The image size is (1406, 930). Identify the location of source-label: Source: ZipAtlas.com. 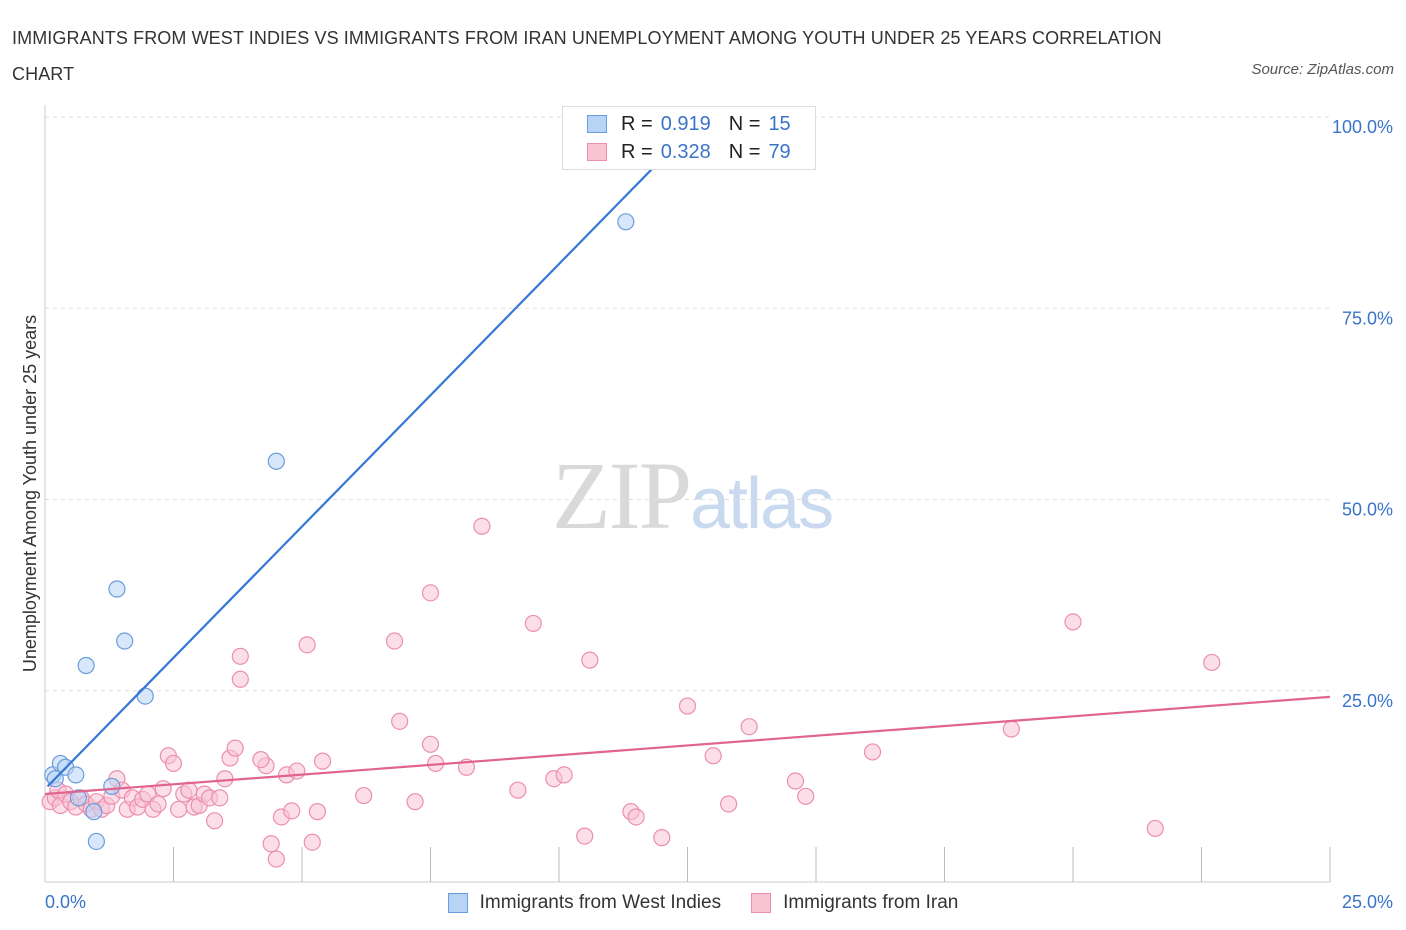
(1322, 69).